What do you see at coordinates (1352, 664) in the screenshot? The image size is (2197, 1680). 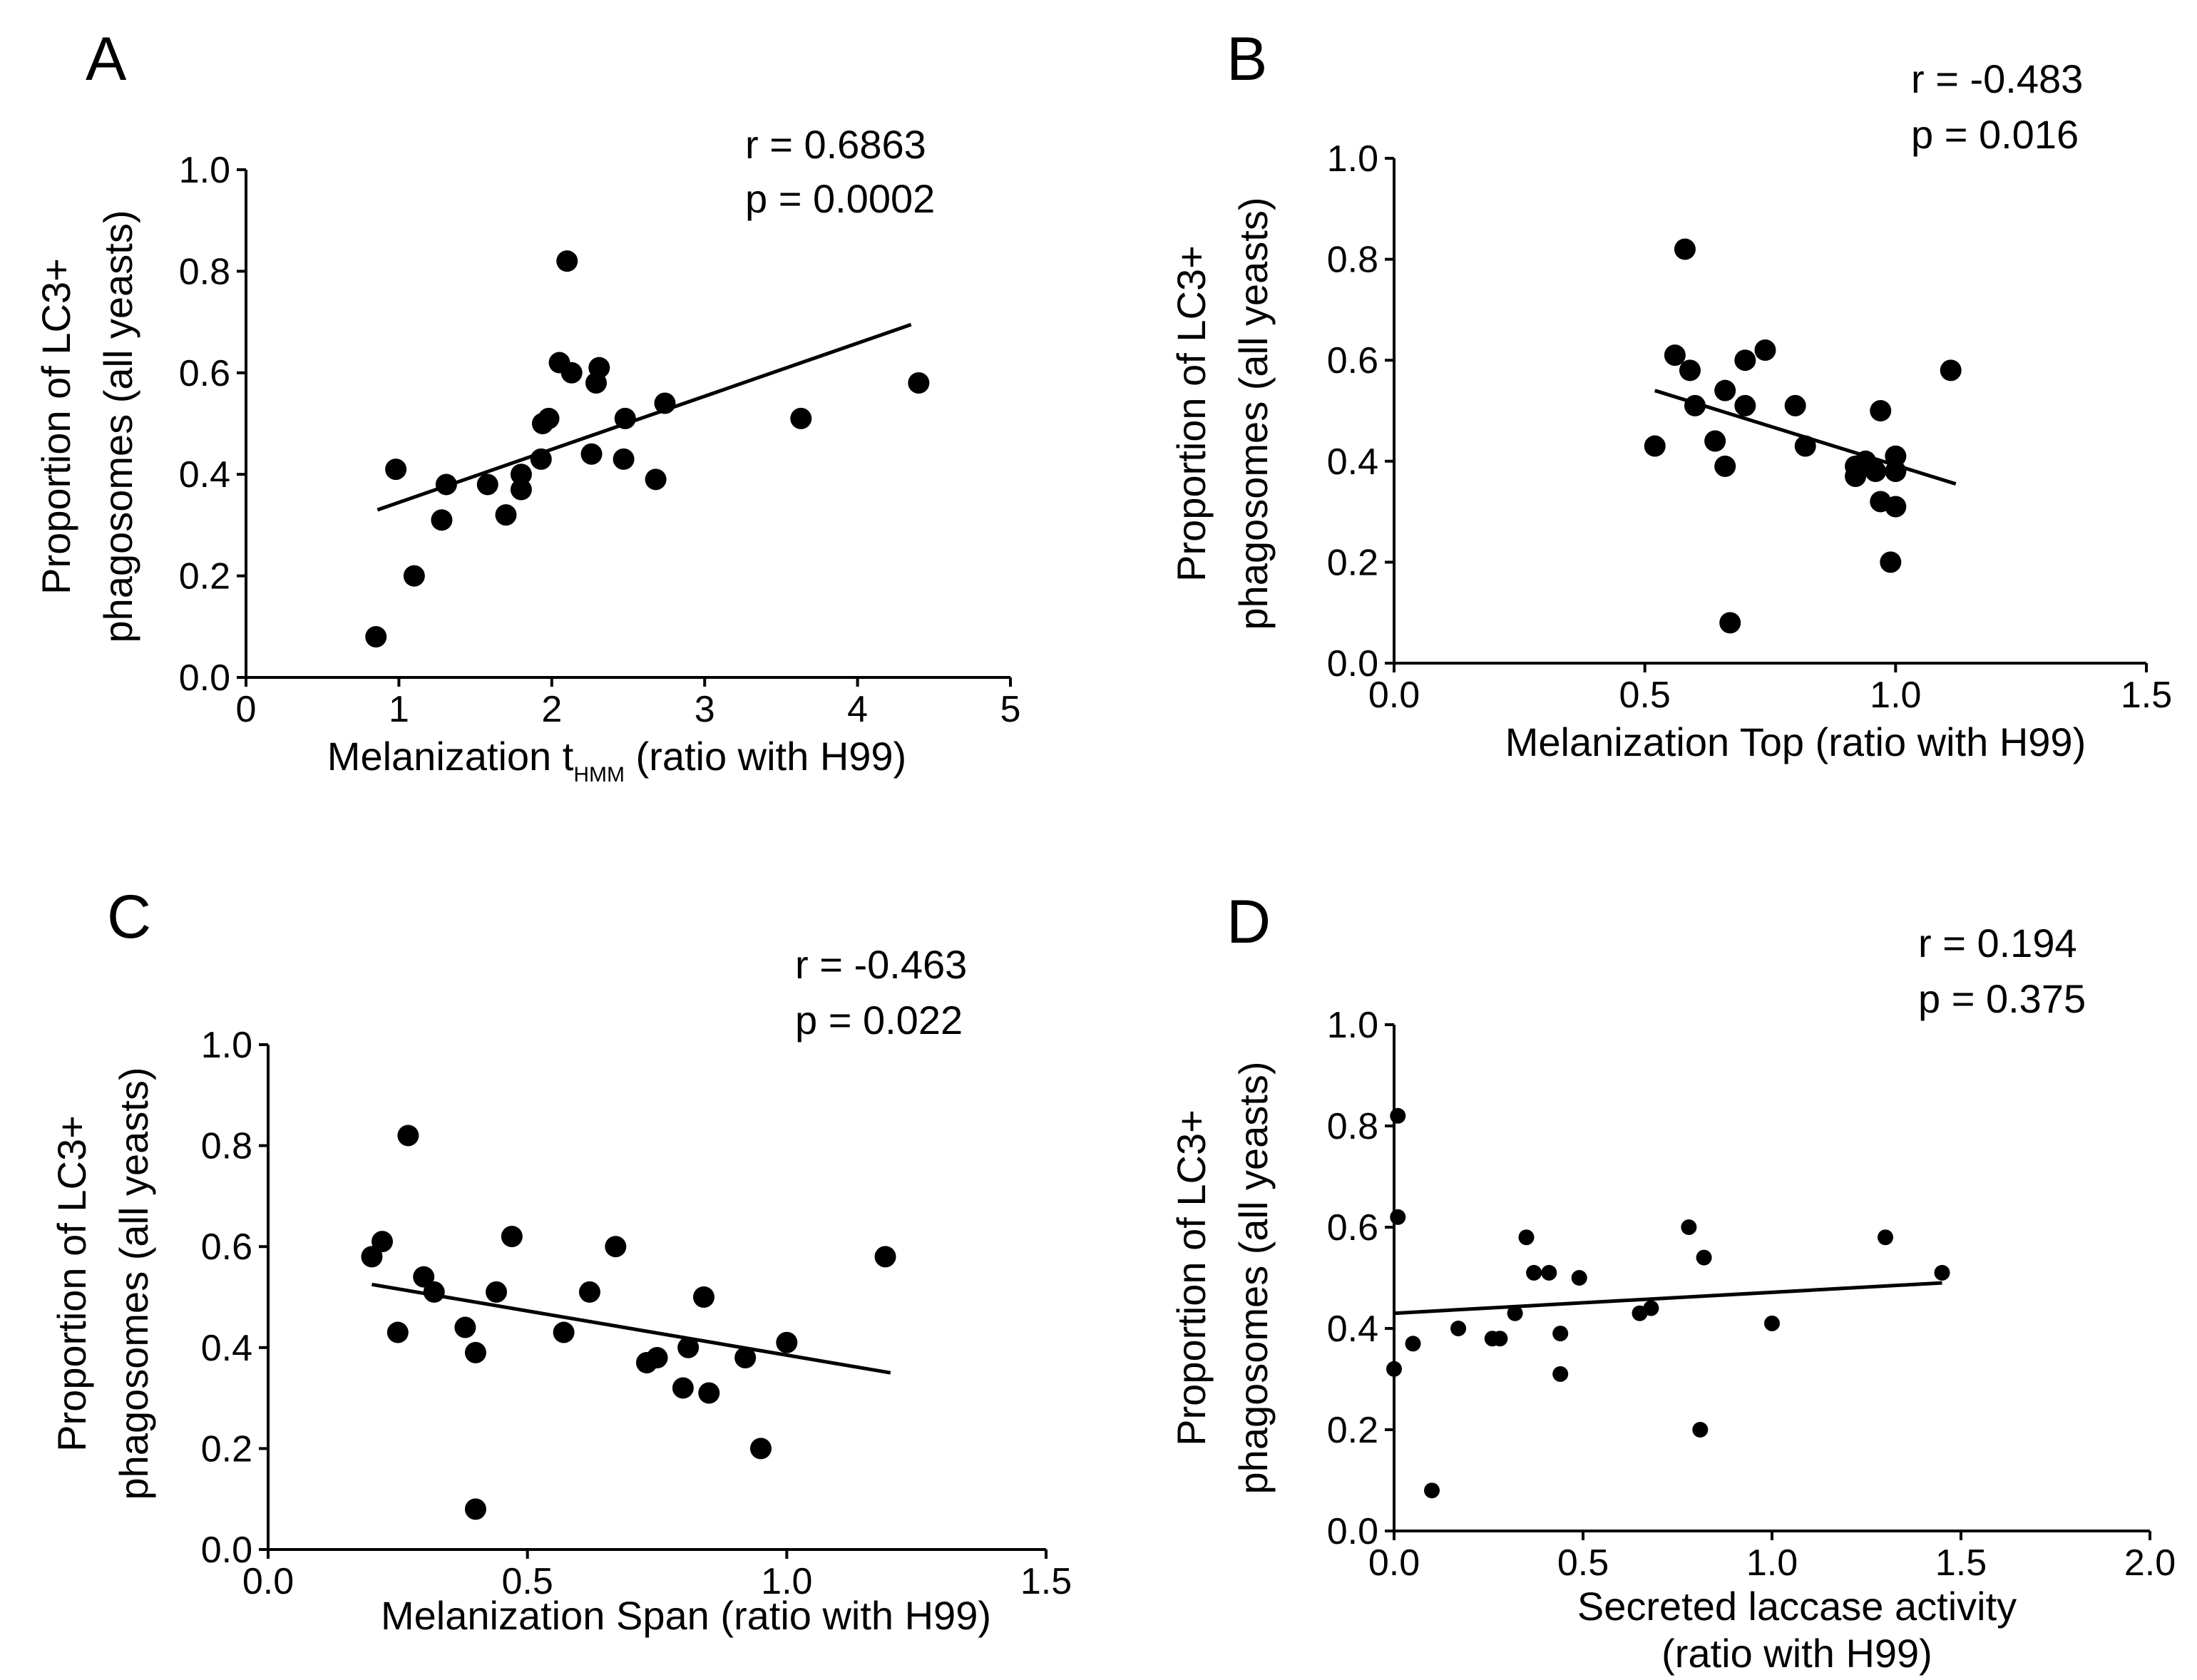 I see `panel-b-y-tick-label: 0.0` at bounding box center [1352, 664].